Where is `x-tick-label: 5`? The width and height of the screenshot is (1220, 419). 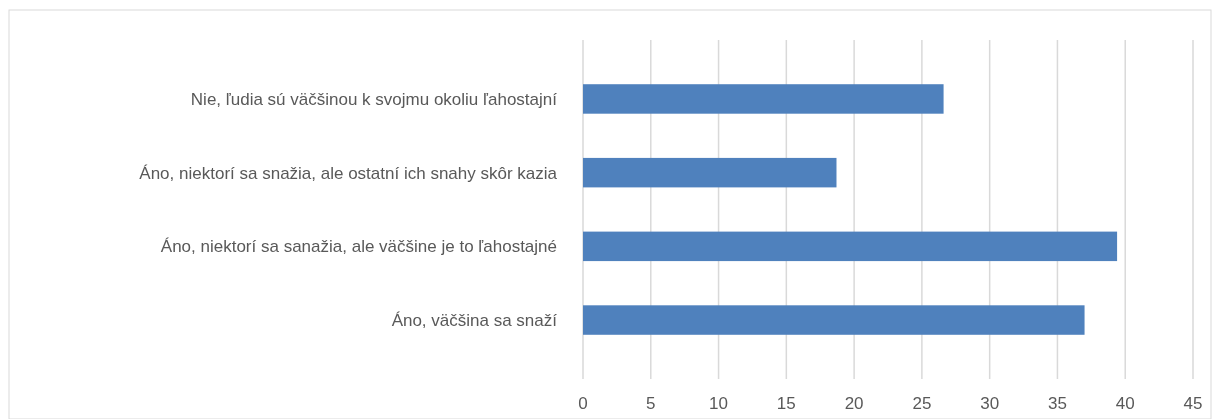 x-tick-label: 5 is located at coordinates (651, 403).